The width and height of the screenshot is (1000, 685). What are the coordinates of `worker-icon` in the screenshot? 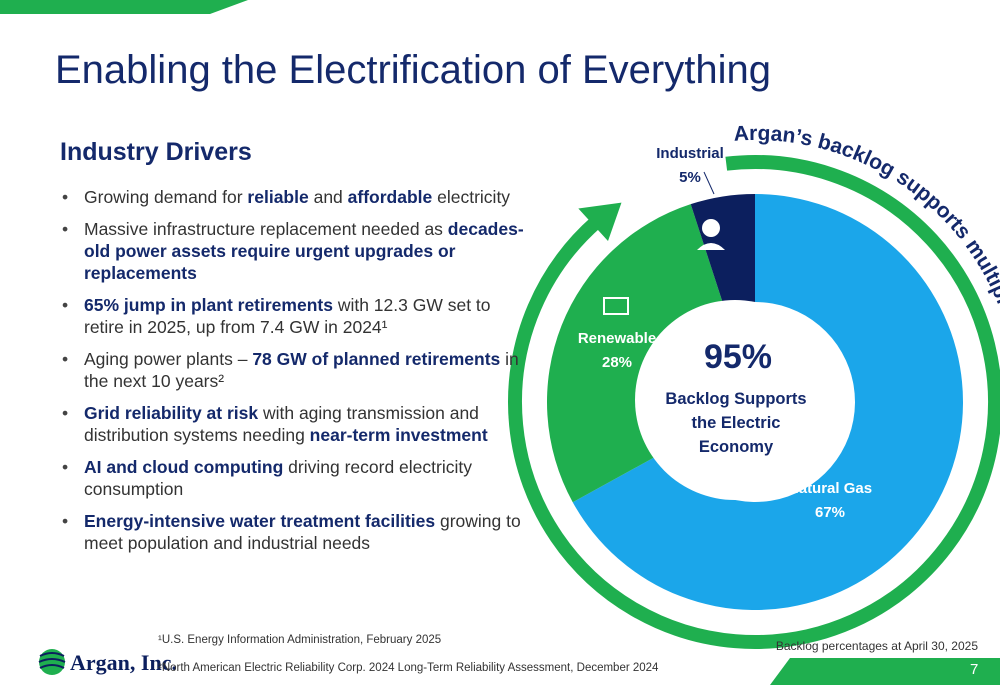 It's located at (711, 228).